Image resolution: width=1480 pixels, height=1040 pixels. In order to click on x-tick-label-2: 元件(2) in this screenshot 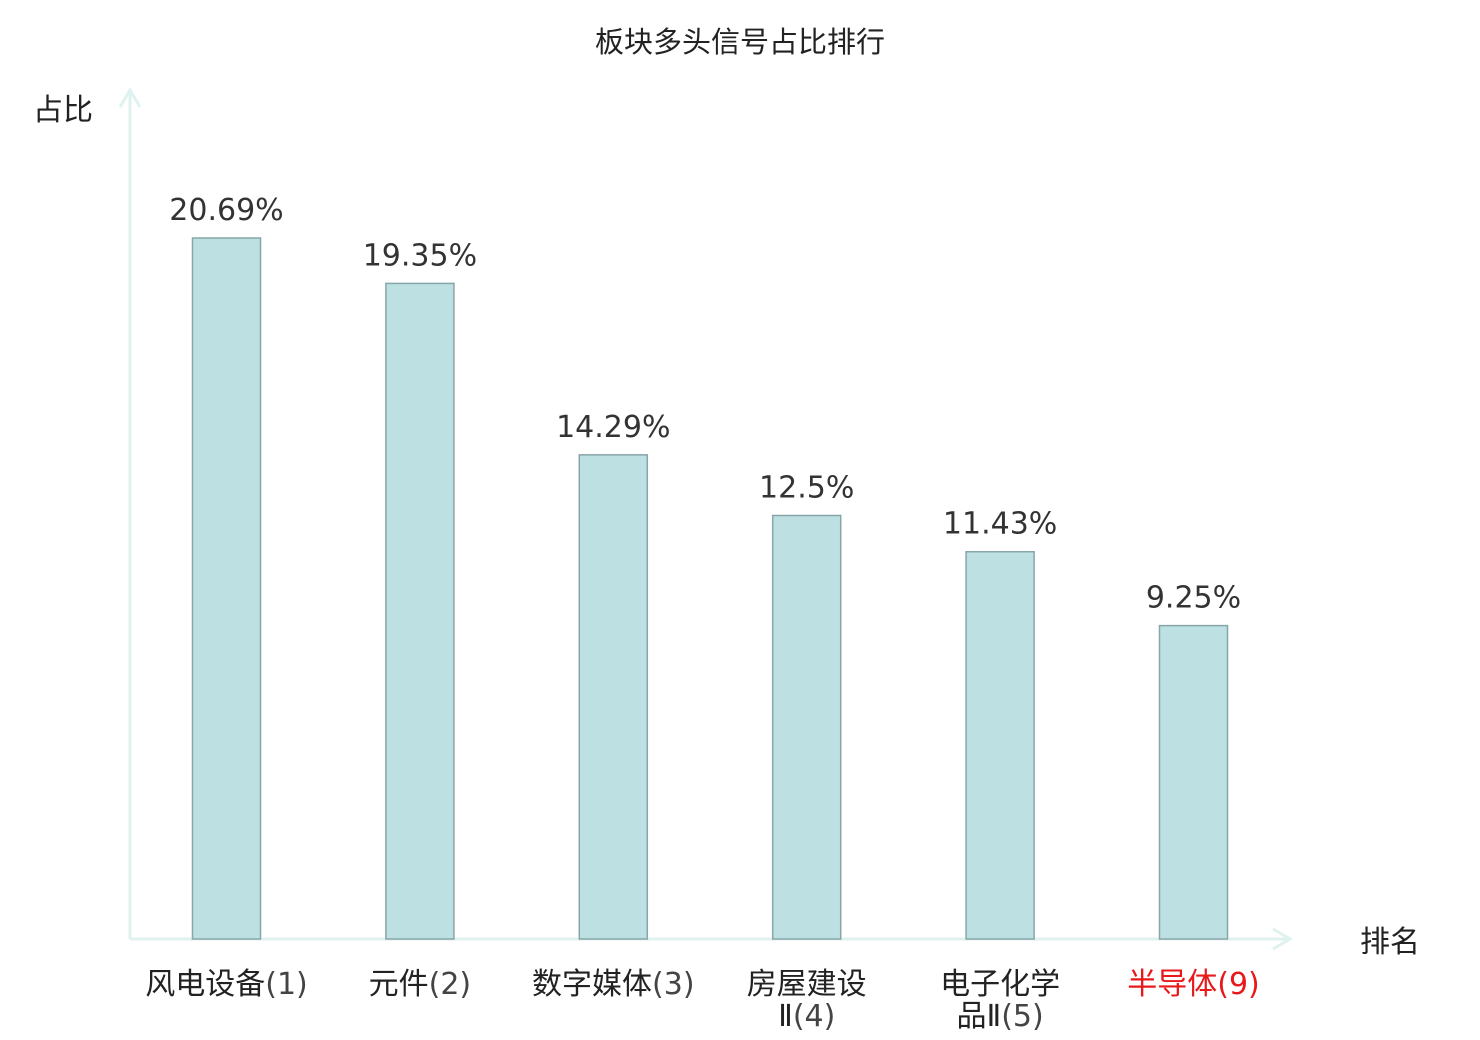, I will do `click(420, 984)`.